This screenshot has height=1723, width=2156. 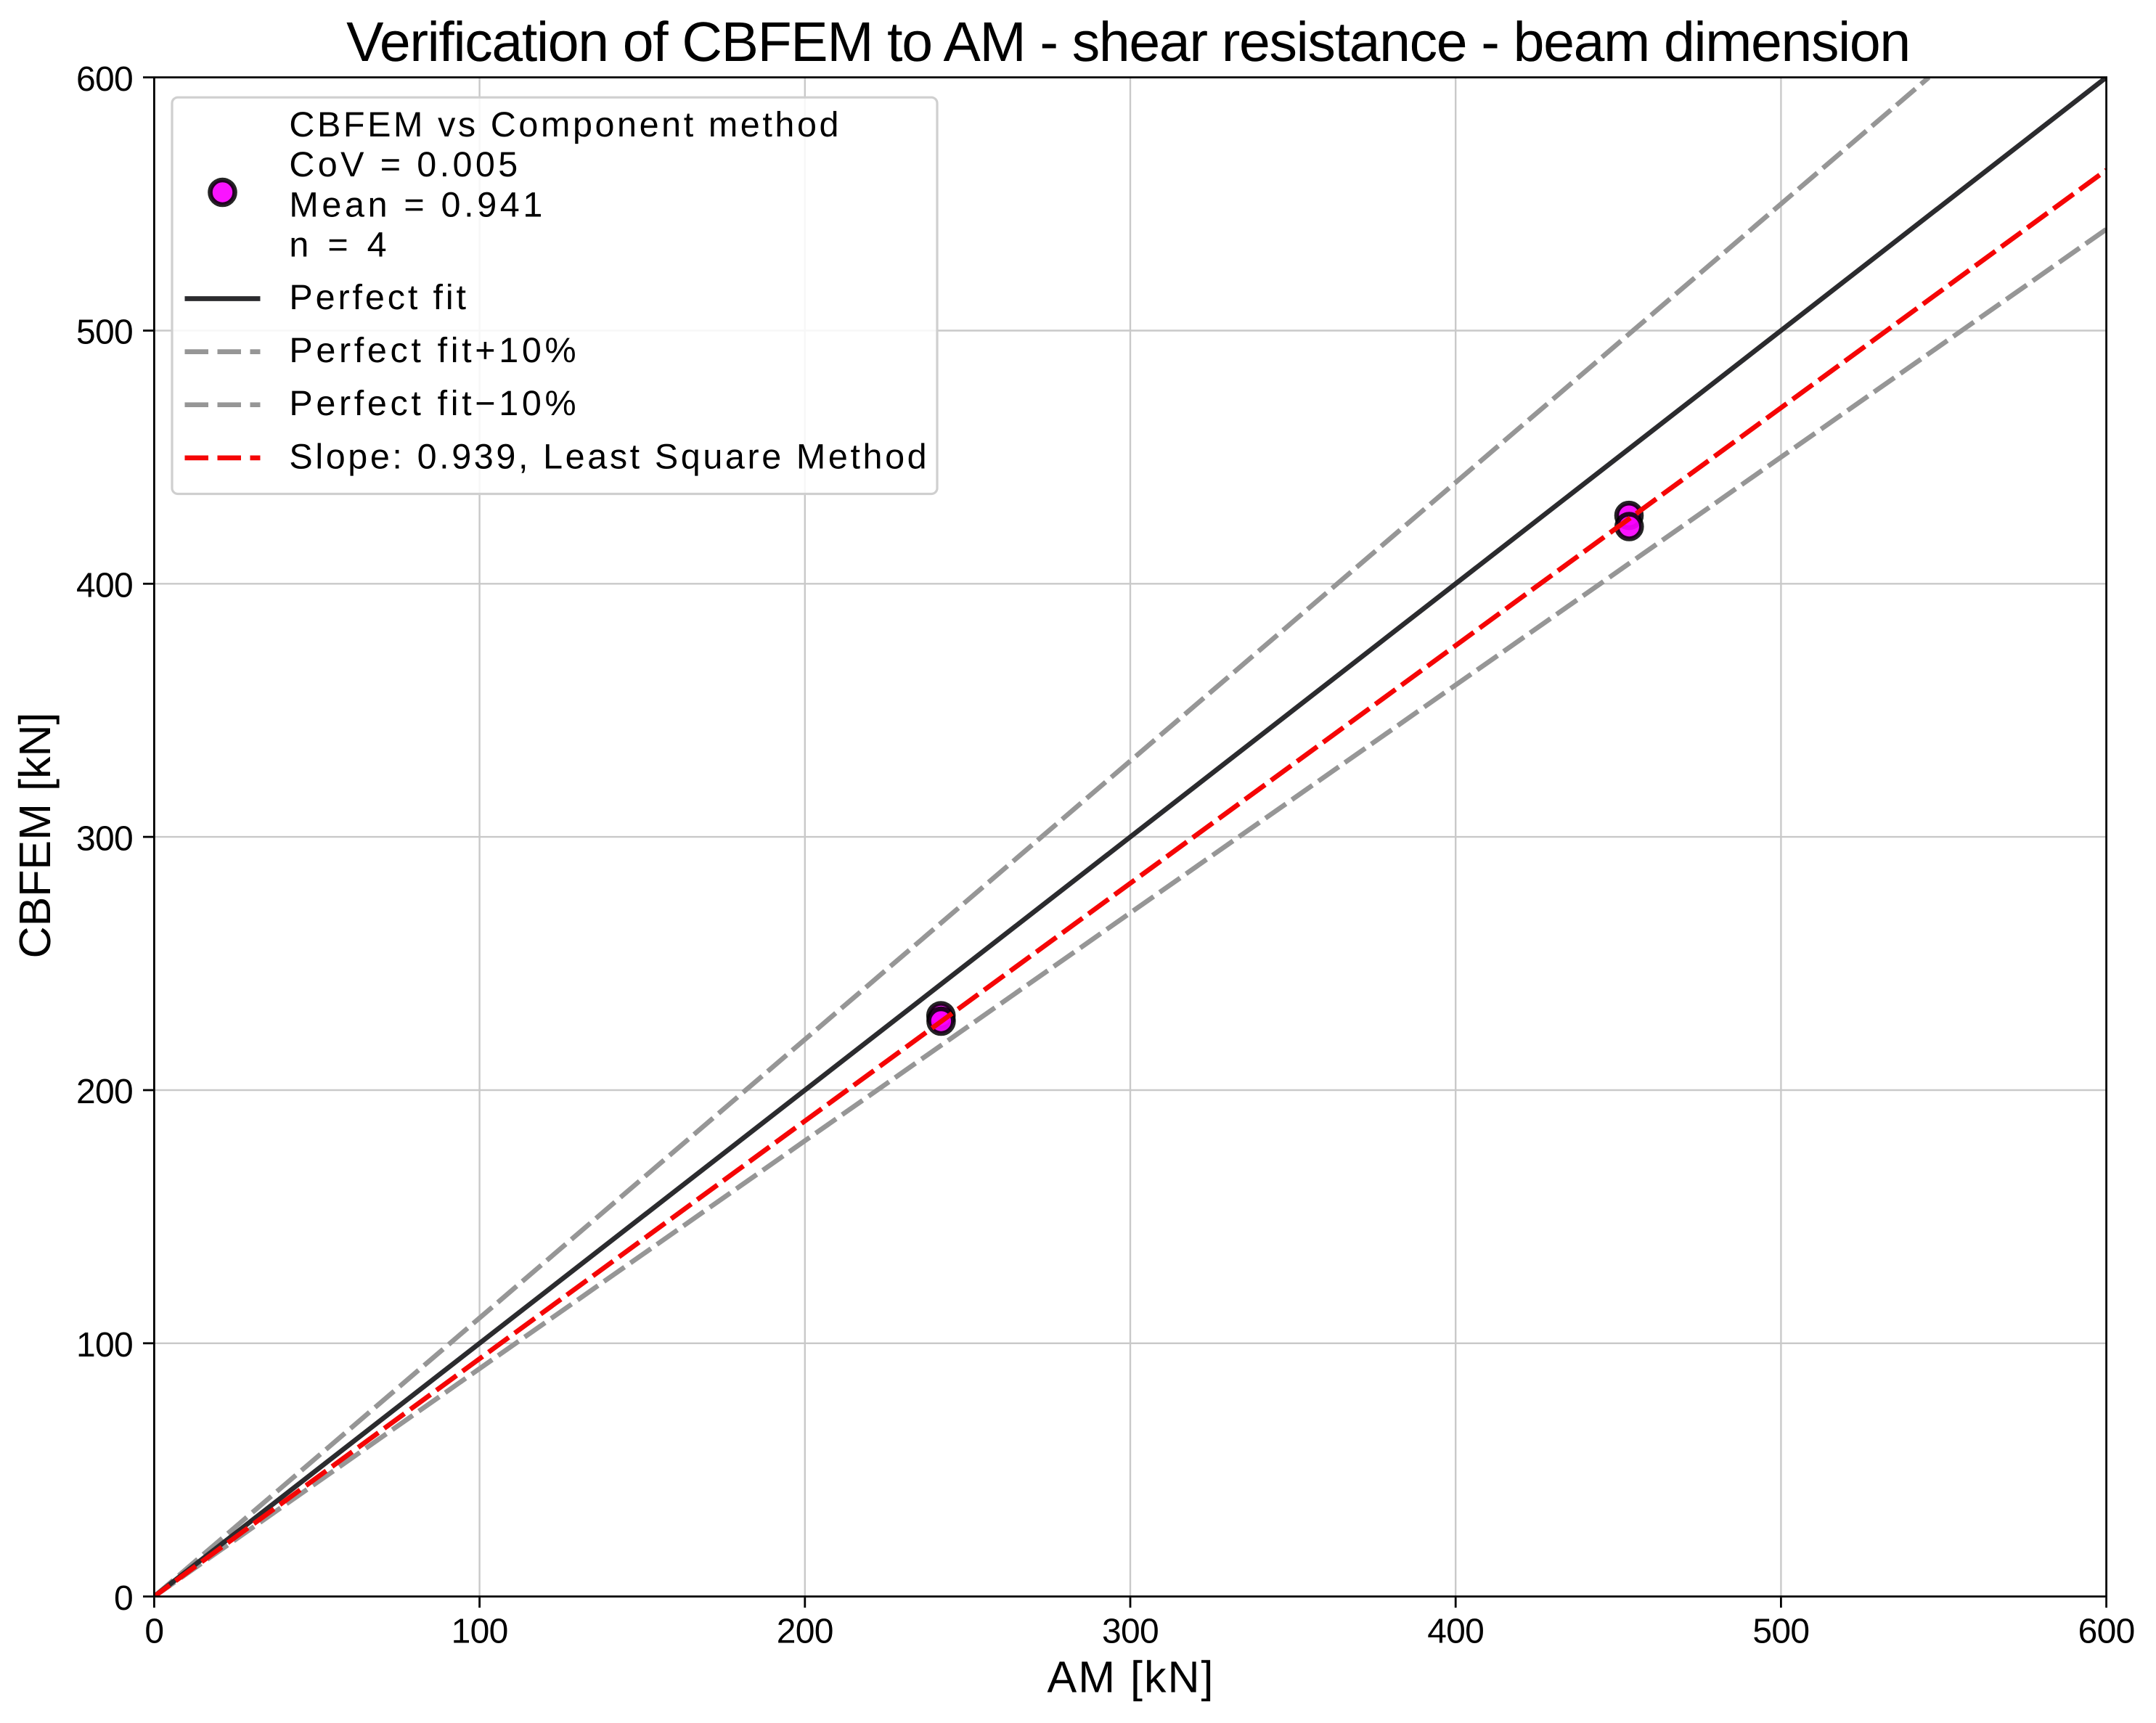 I want to click on svg-text: Perfect fit+10%, so click(x=434, y=350).